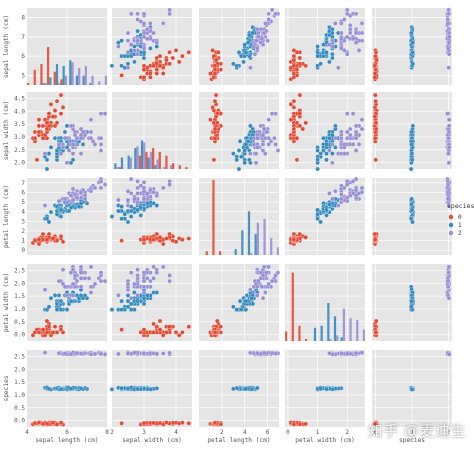 The width and height of the screenshot is (474, 449). I want to click on x-axis-label: petal length (cm), so click(238, 440).